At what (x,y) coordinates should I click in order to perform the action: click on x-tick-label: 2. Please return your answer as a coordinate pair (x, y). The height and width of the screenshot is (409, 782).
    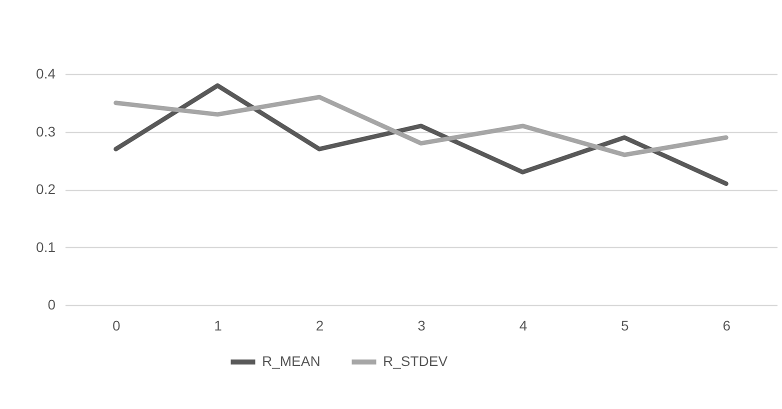
    Looking at the image, I should click on (320, 326).